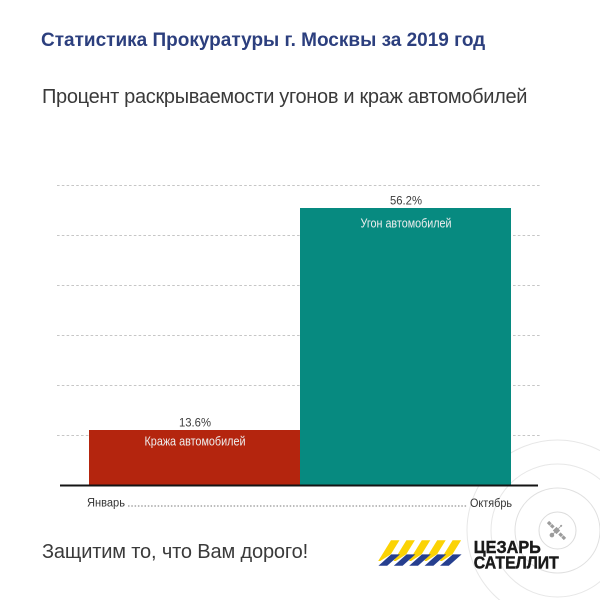  Describe the element at coordinates (516, 563) in the screenshot. I see `svg-text: САТЕЛЛИТ` at that location.